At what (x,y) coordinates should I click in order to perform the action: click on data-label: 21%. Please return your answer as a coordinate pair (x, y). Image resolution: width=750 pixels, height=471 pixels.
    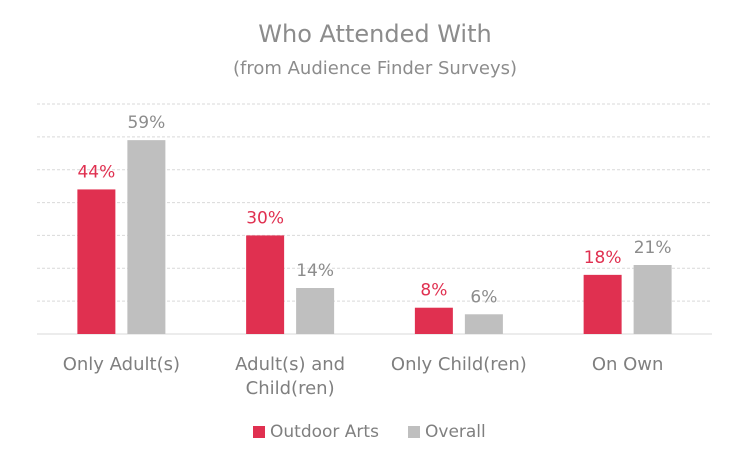
    Looking at the image, I should click on (653, 248).